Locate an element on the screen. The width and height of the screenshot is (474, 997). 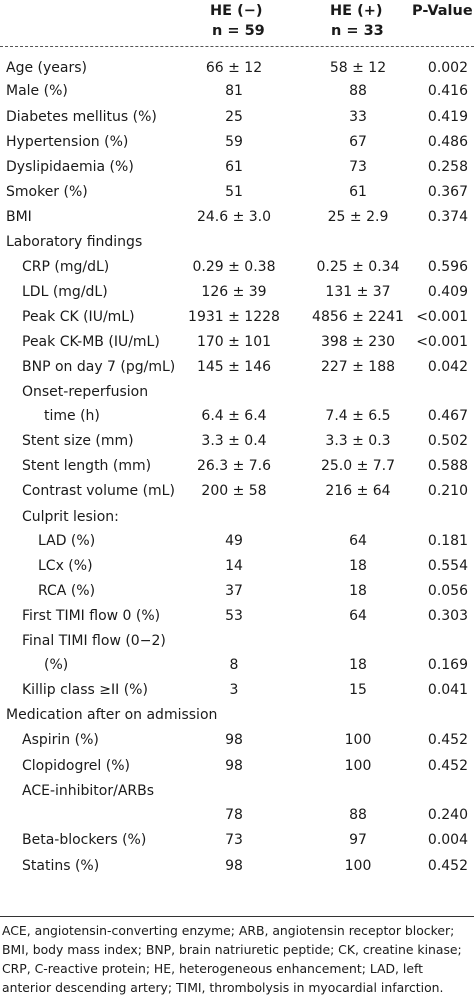
he-negative-value: 3.3 ± 0.4 is located at coordinates (234, 441).